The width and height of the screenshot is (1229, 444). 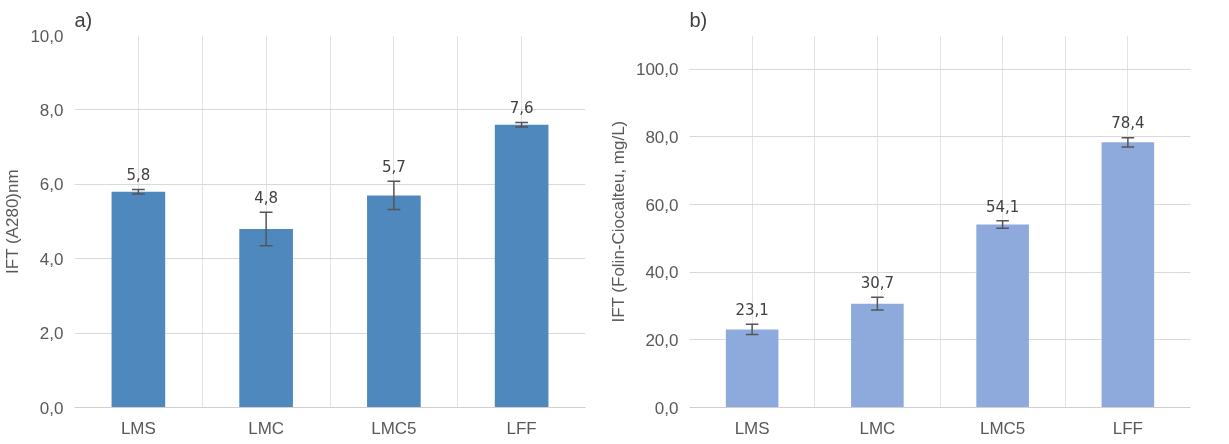 What do you see at coordinates (51, 110) in the screenshot?
I see `y-tick-label: 8,0` at bounding box center [51, 110].